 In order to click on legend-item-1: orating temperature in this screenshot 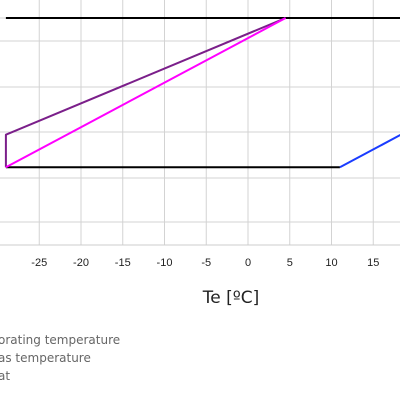, I will do `click(60, 340)`.